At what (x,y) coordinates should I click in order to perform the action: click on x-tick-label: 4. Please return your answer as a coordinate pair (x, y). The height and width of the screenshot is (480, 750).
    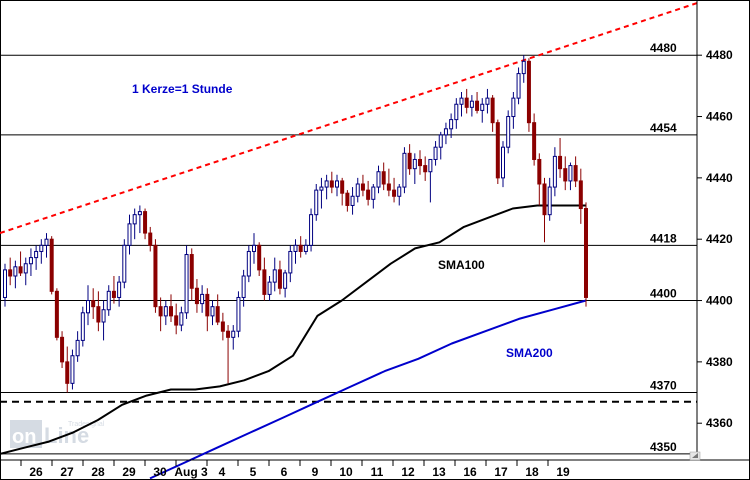
    Looking at the image, I should click on (222, 472).